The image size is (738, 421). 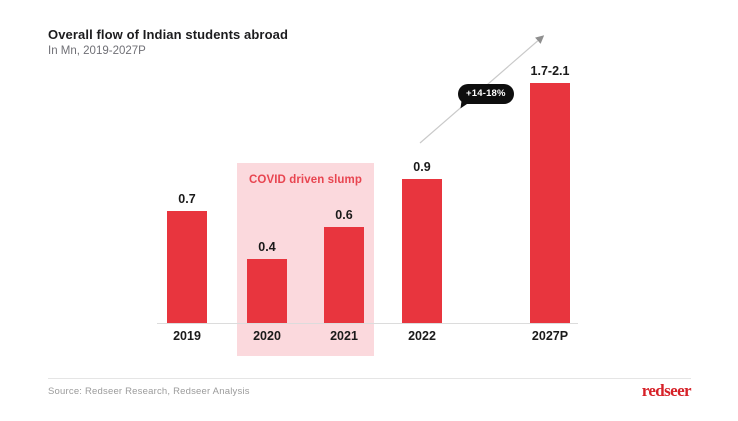 What do you see at coordinates (187, 336) in the screenshot?
I see `x-tick-2019: 2019` at bounding box center [187, 336].